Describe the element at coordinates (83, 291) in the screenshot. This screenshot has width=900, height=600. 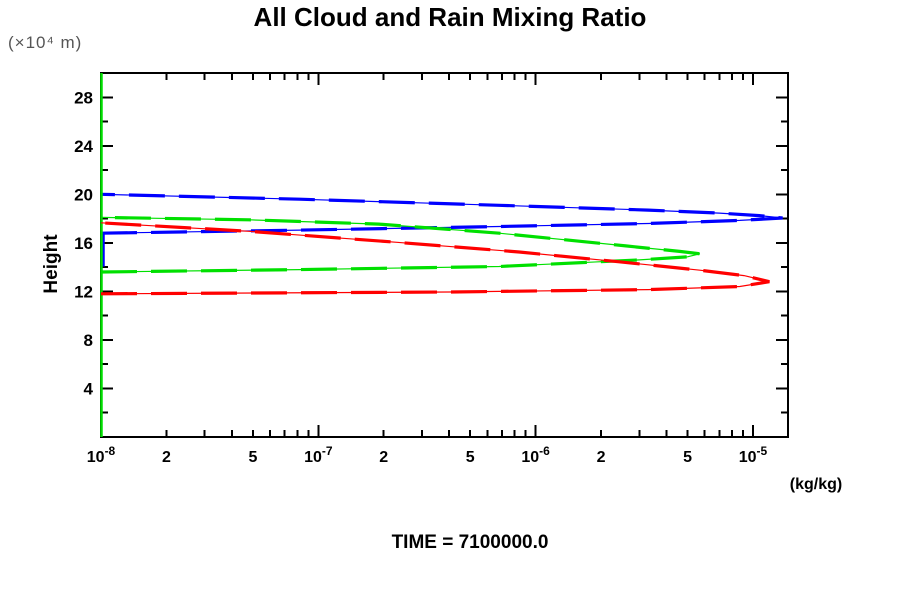
I see `y-tick-label: 12` at that location.